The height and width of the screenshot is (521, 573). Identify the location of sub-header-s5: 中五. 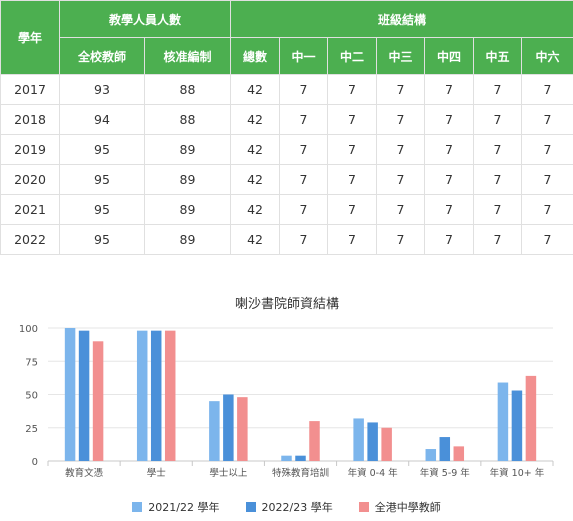
(498, 56).